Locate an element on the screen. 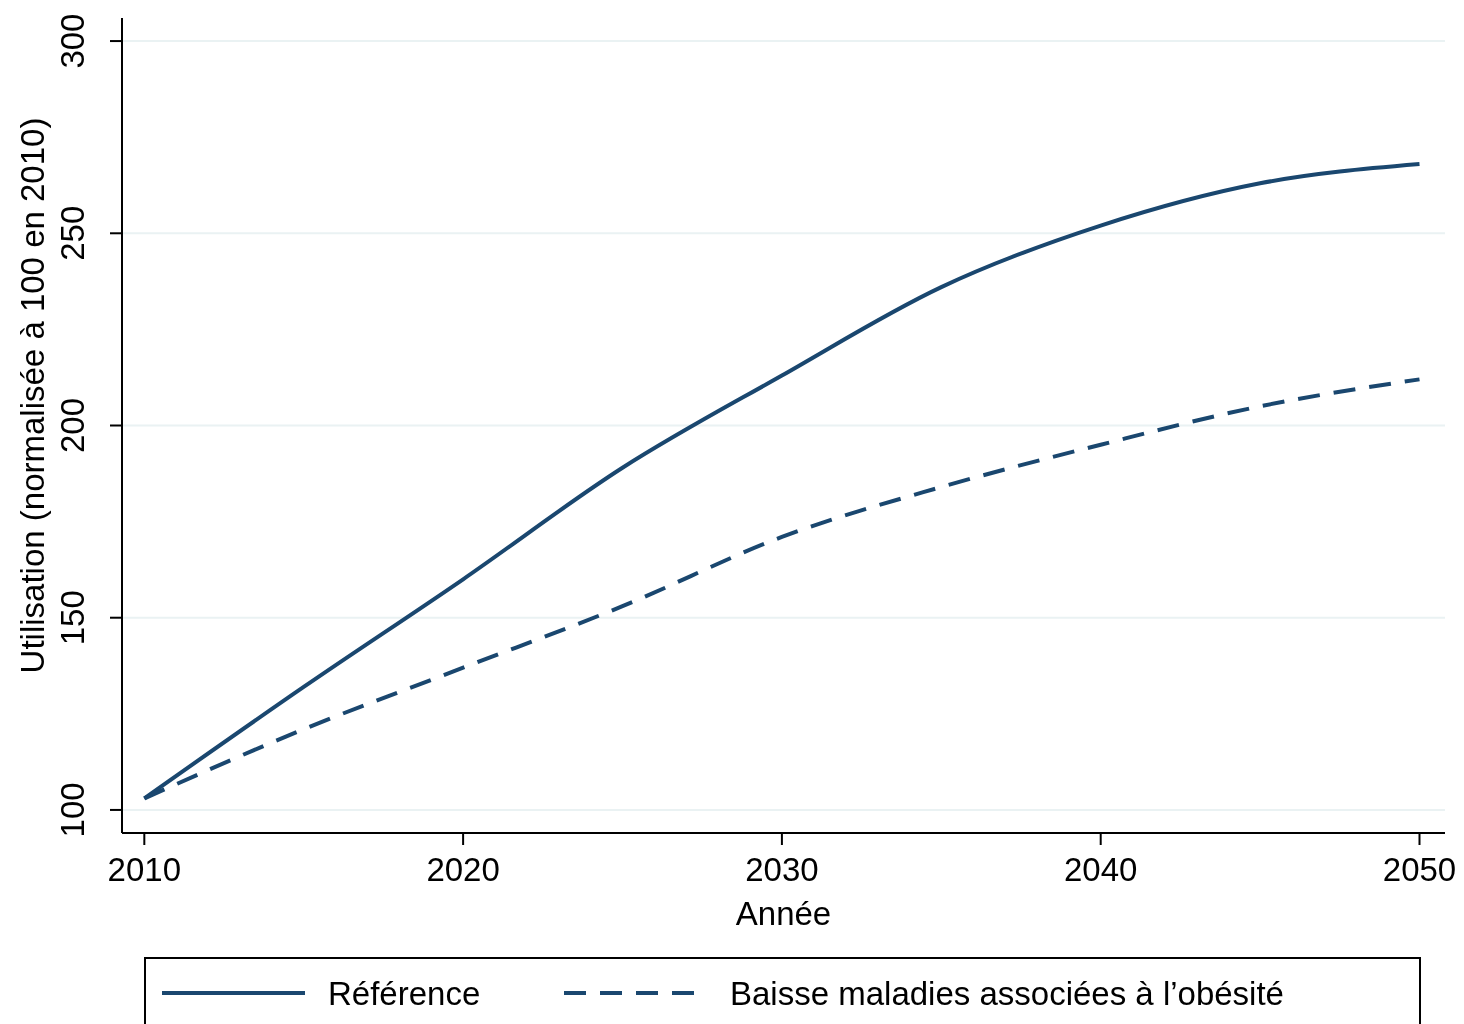  legend-label: Référence is located at coordinates (404, 993).